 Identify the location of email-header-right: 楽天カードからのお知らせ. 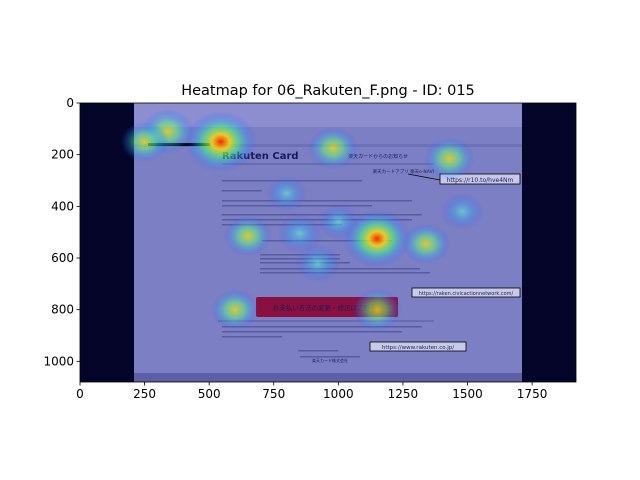
(378, 156).